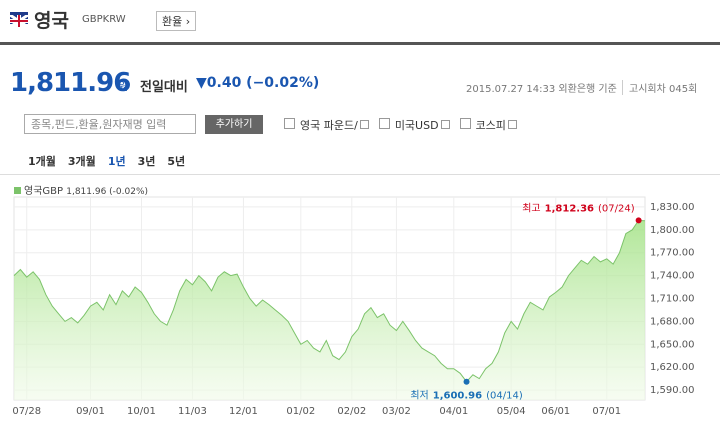 This screenshot has height=426, width=720. What do you see at coordinates (569, 208) in the screenshot?
I see `annotation-value-label: 1,812.36` at bounding box center [569, 208].